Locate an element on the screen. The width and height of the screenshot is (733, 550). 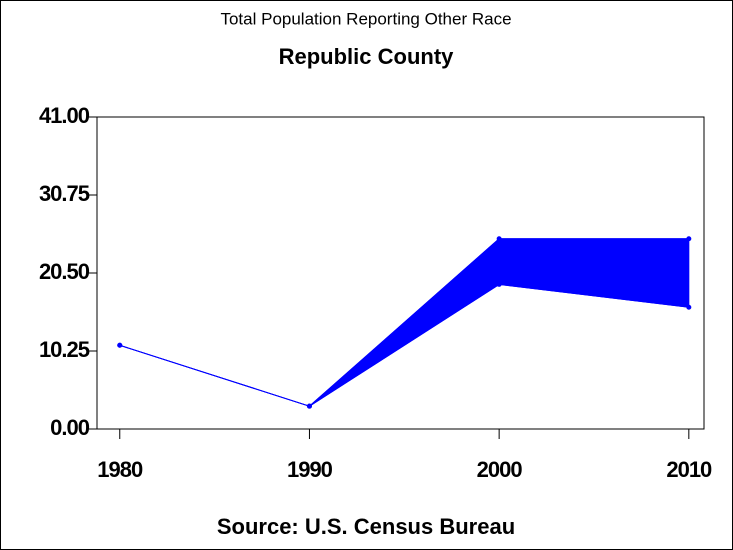
x-tick-label: 1990 is located at coordinates (310, 469).